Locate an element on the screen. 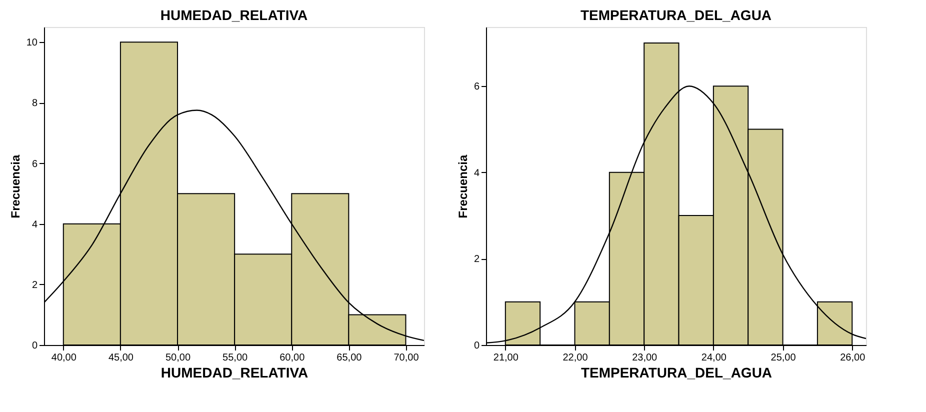  x-axis-title: HUMEDAD_RELATIVA is located at coordinates (234, 372).